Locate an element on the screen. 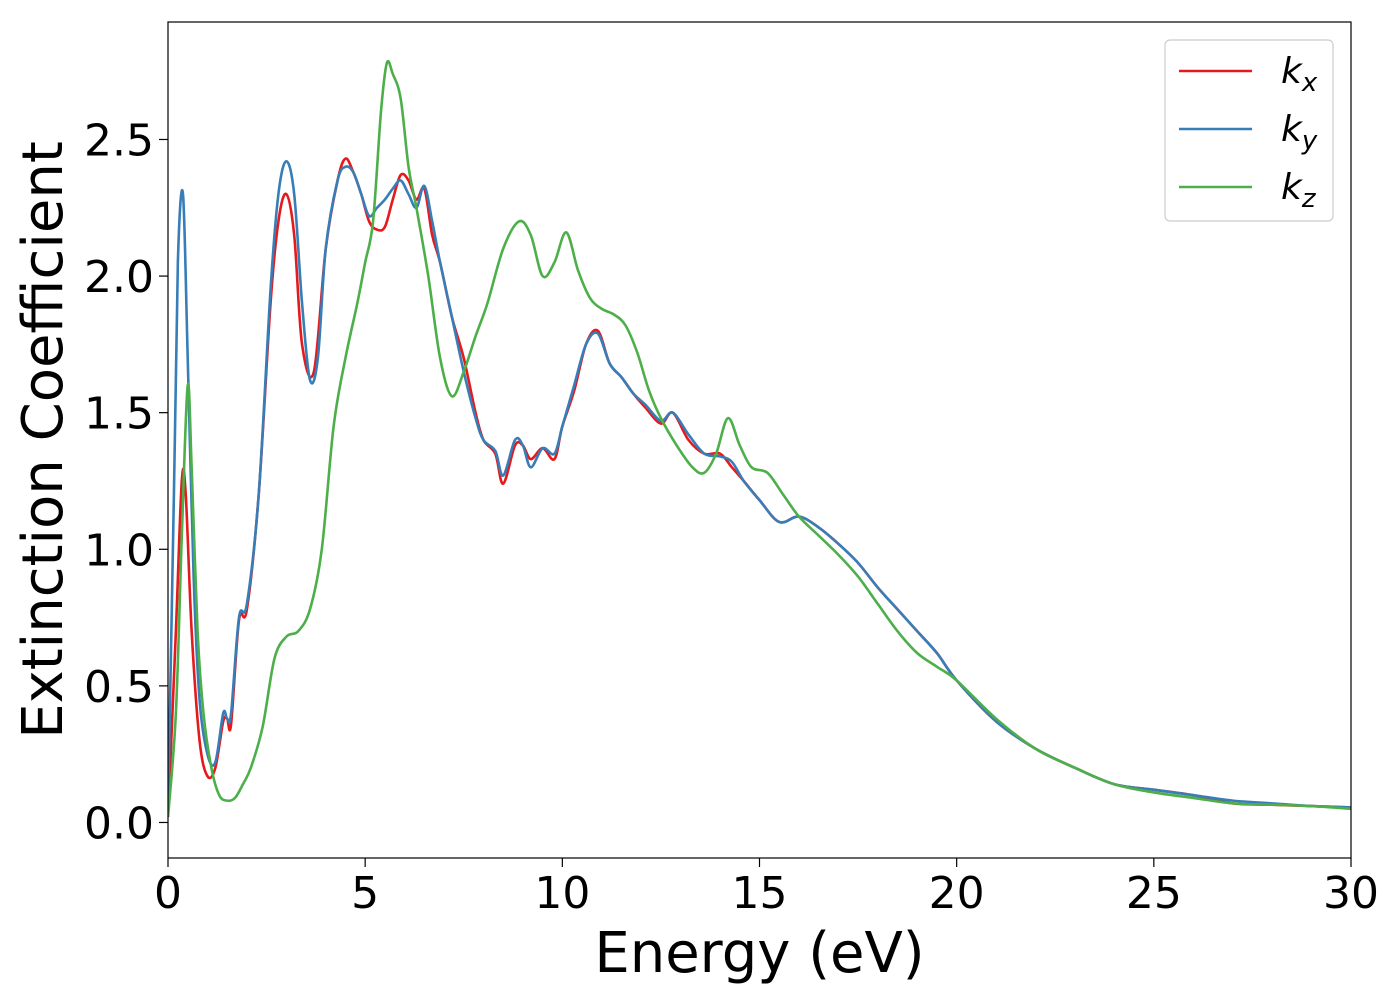 Image resolution: width=1400 pixels, height=1000 pixels. legend-label-kz: kz is located at coordinates (1299, 190).